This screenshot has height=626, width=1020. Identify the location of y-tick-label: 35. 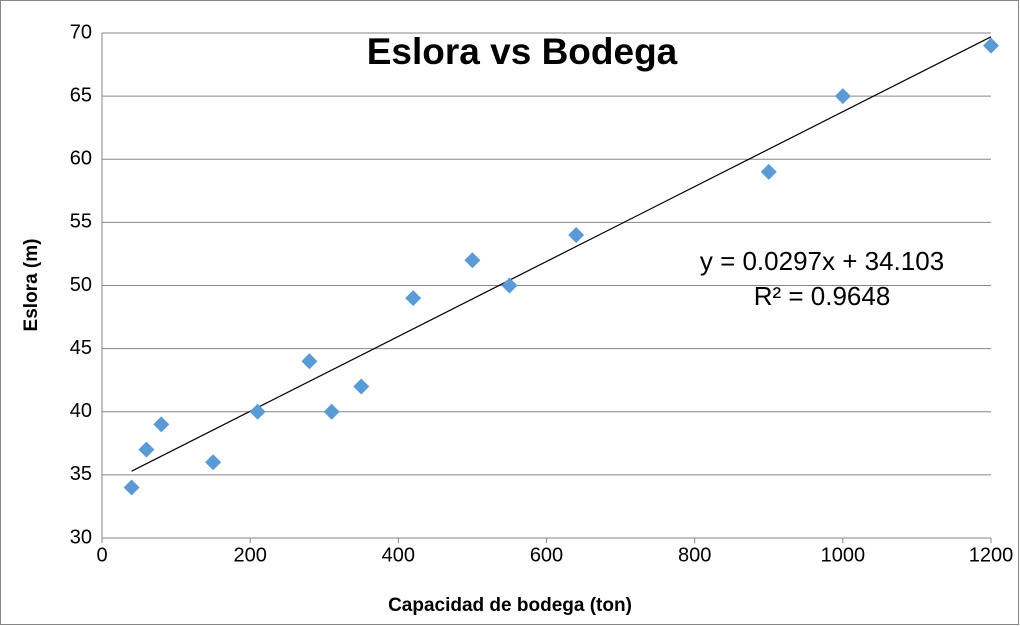
(81, 474).